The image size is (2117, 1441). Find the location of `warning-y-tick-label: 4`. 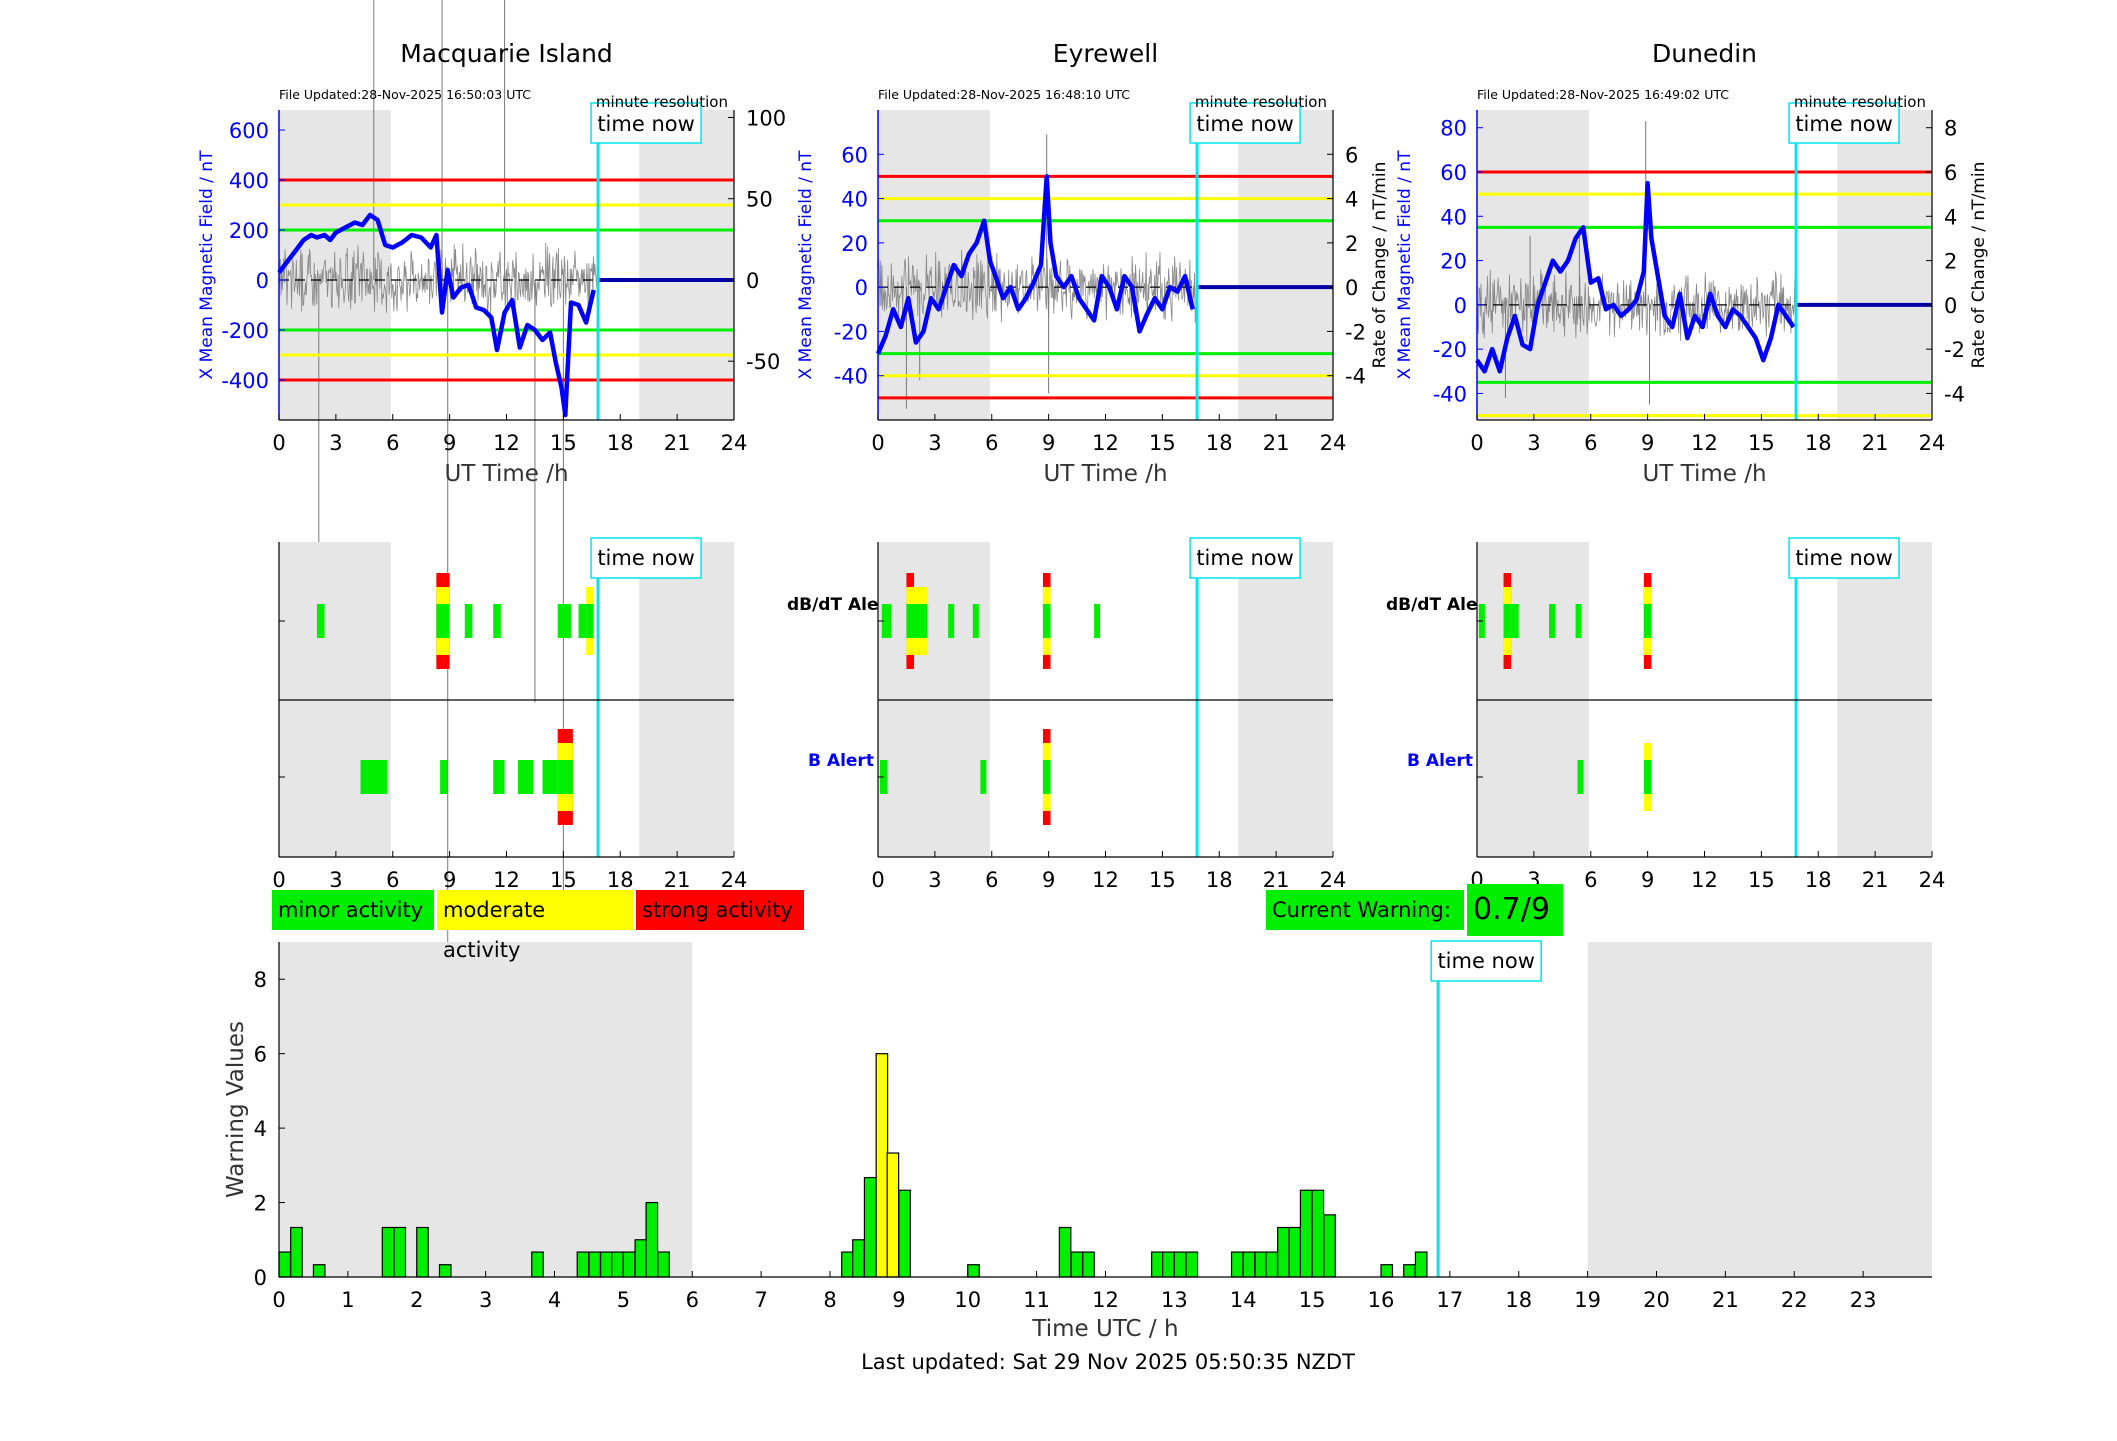

warning-y-tick-label: 4 is located at coordinates (260, 1129).